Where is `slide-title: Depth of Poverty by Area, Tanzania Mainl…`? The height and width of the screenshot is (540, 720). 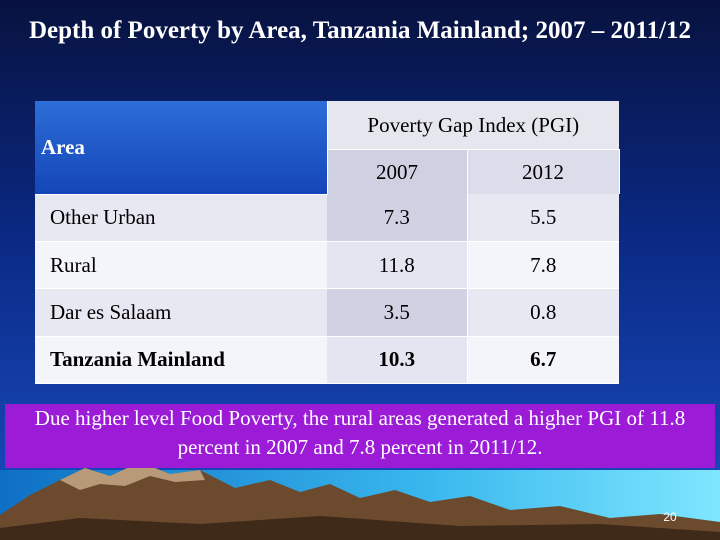
slide-title: Depth of Poverty by Area, Tanzania Mainl… is located at coordinates (360, 30).